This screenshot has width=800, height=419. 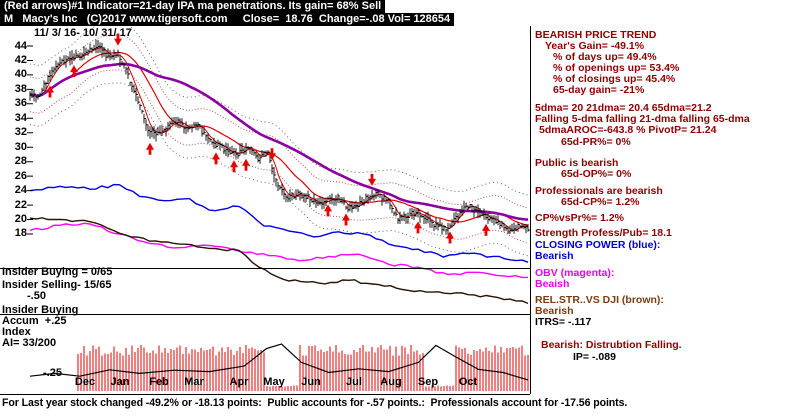 What do you see at coordinates (36, 296) in the screenshot?
I see `cp-scale-label: -.50` at bounding box center [36, 296].